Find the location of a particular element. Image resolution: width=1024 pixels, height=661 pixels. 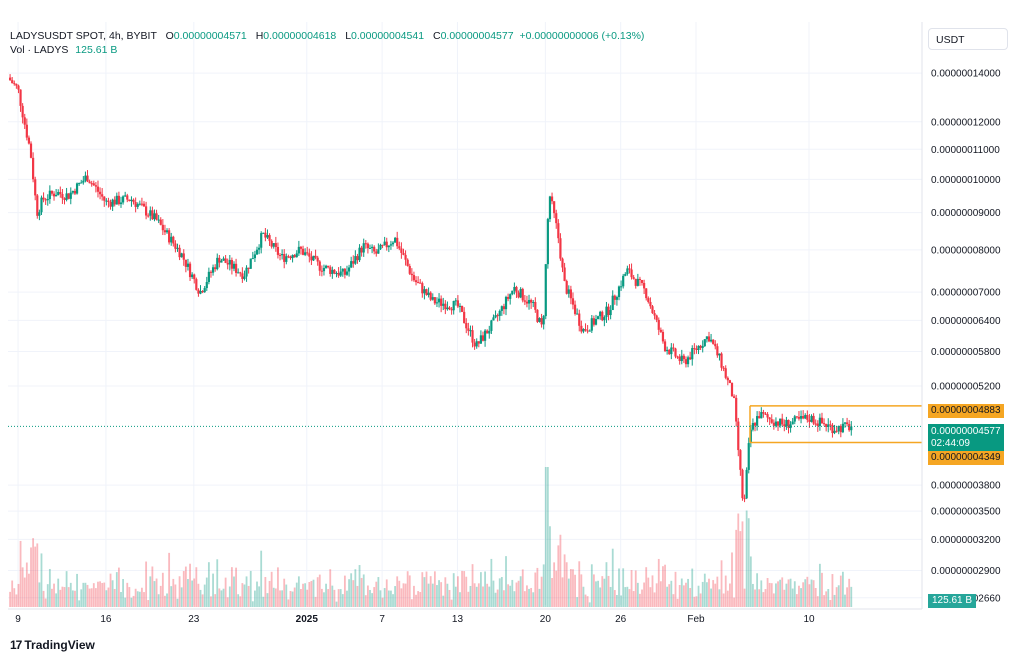

time-axis: 9 16 23 2025 7 13 20 26 Feb 10 is located at coordinates (465, 616).